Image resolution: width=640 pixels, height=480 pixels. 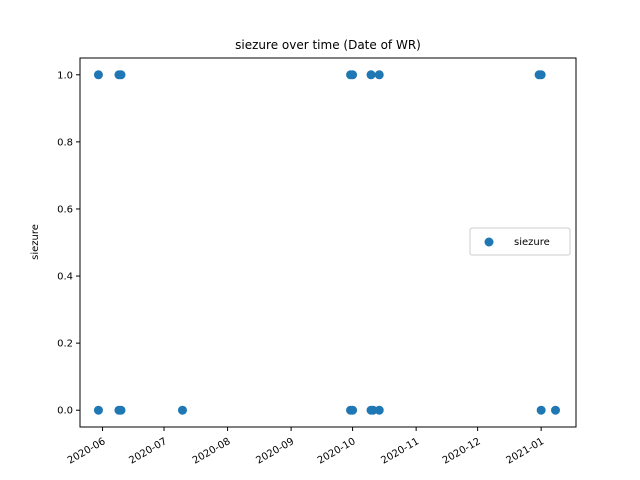 What do you see at coordinates (65, 344) in the screenshot?
I see `y-tick-label: 0.2` at bounding box center [65, 344].